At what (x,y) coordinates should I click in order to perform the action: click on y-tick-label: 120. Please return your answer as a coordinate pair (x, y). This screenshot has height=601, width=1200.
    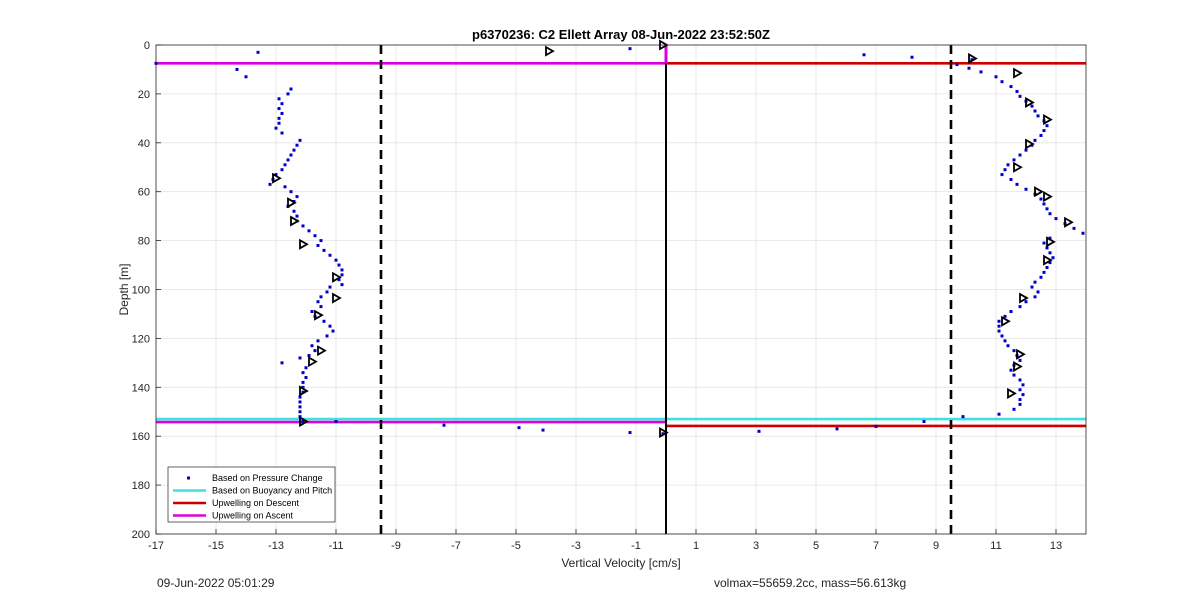
    Looking at the image, I should click on (141, 339).